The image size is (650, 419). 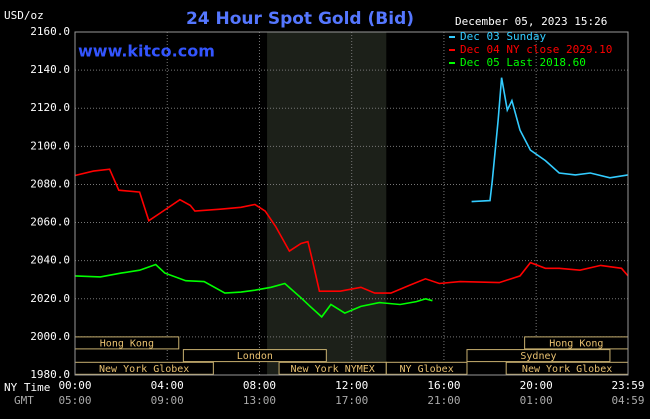 What do you see at coordinates (50, 260) in the screenshot?
I see `y-tick-label: 2040.0` at bounding box center [50, 260].